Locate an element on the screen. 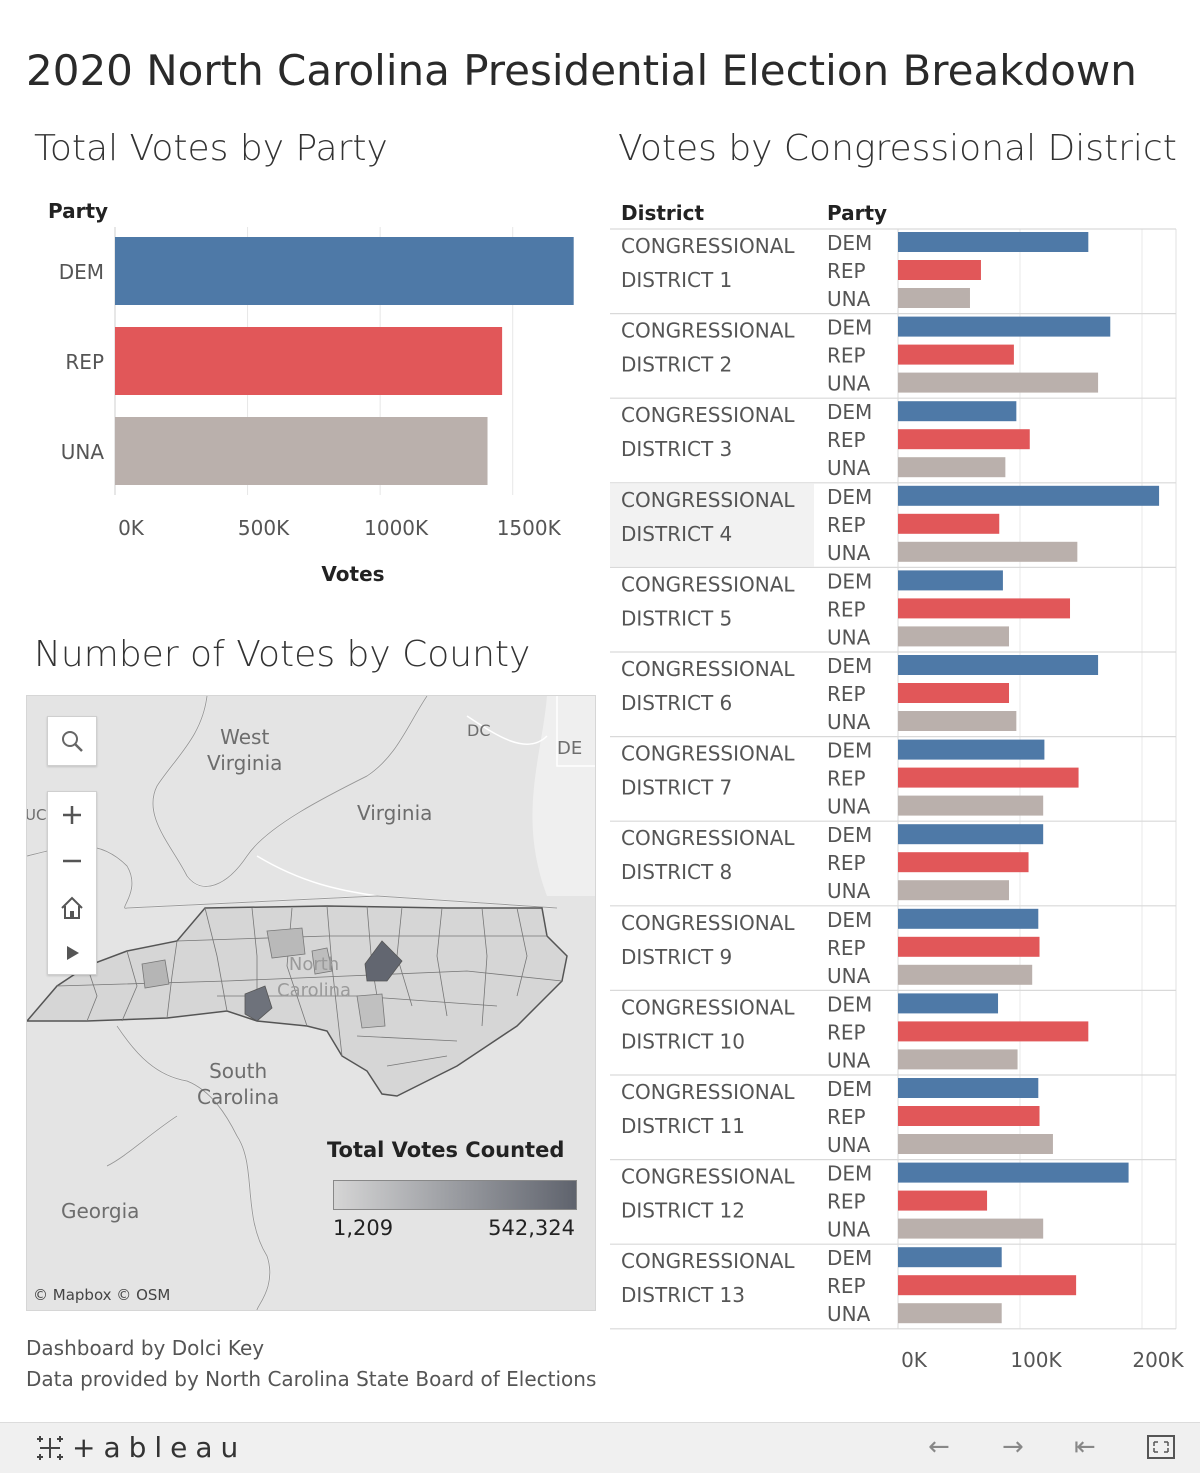 Image resolution: width=1200 pixels, height=1473 pixels. district-x-tick-label: 200K is located at coordinates (1158, 1360).